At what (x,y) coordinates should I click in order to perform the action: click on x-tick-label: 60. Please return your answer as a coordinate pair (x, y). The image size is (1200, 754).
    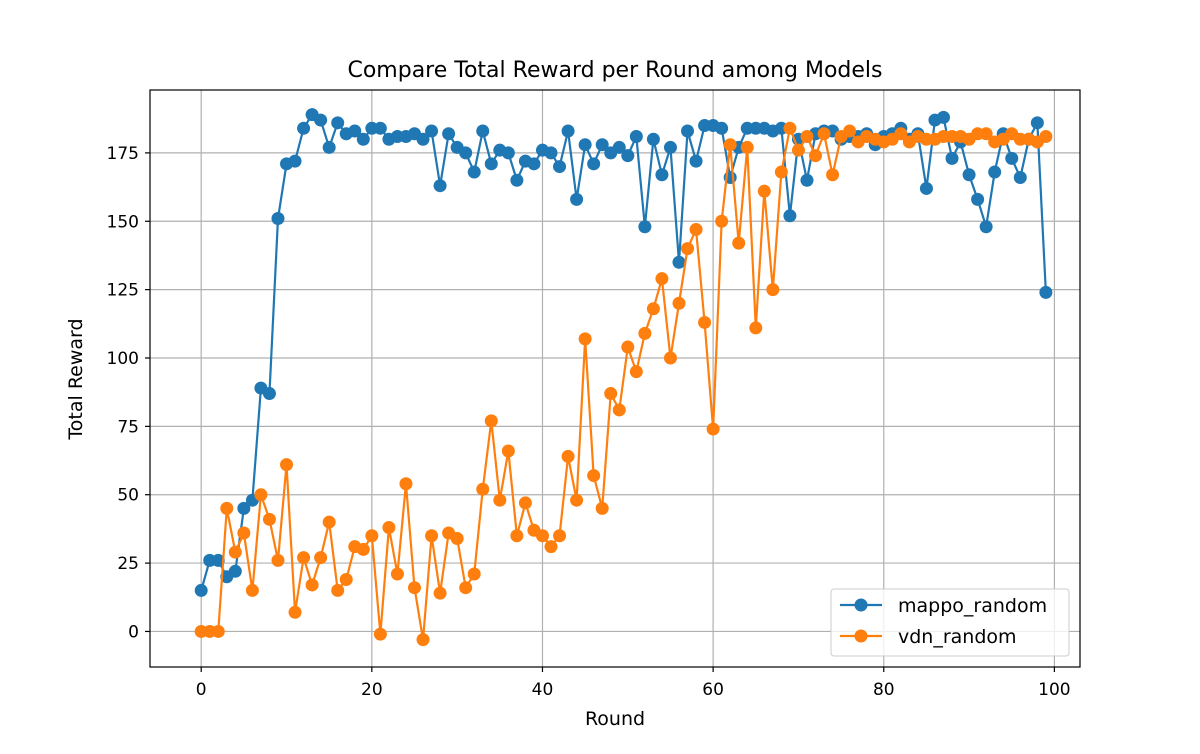
    Looking at the image, I should click on (713, 690).